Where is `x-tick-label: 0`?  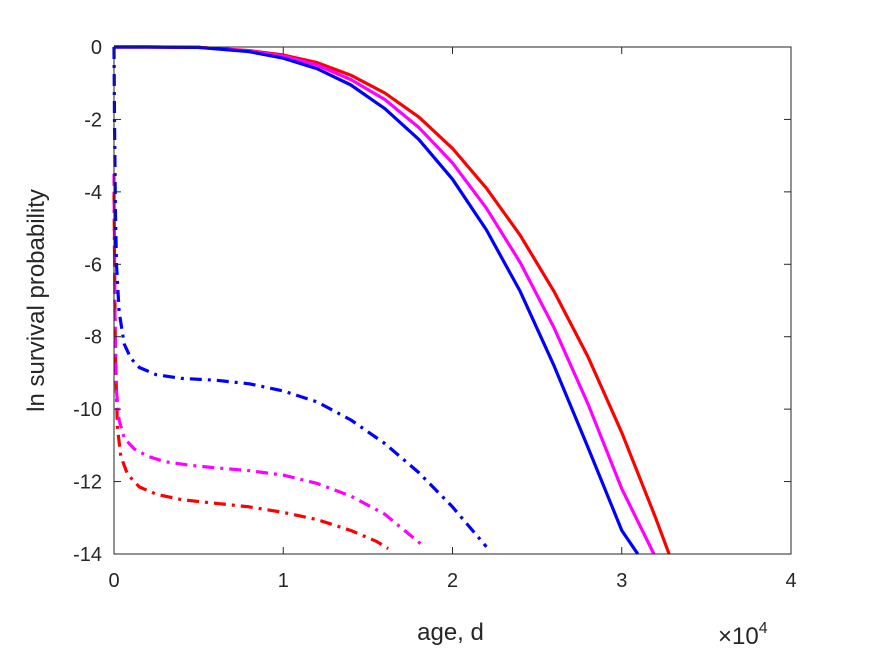
x-tick-label: 0 is located at coordinates (113, 581).